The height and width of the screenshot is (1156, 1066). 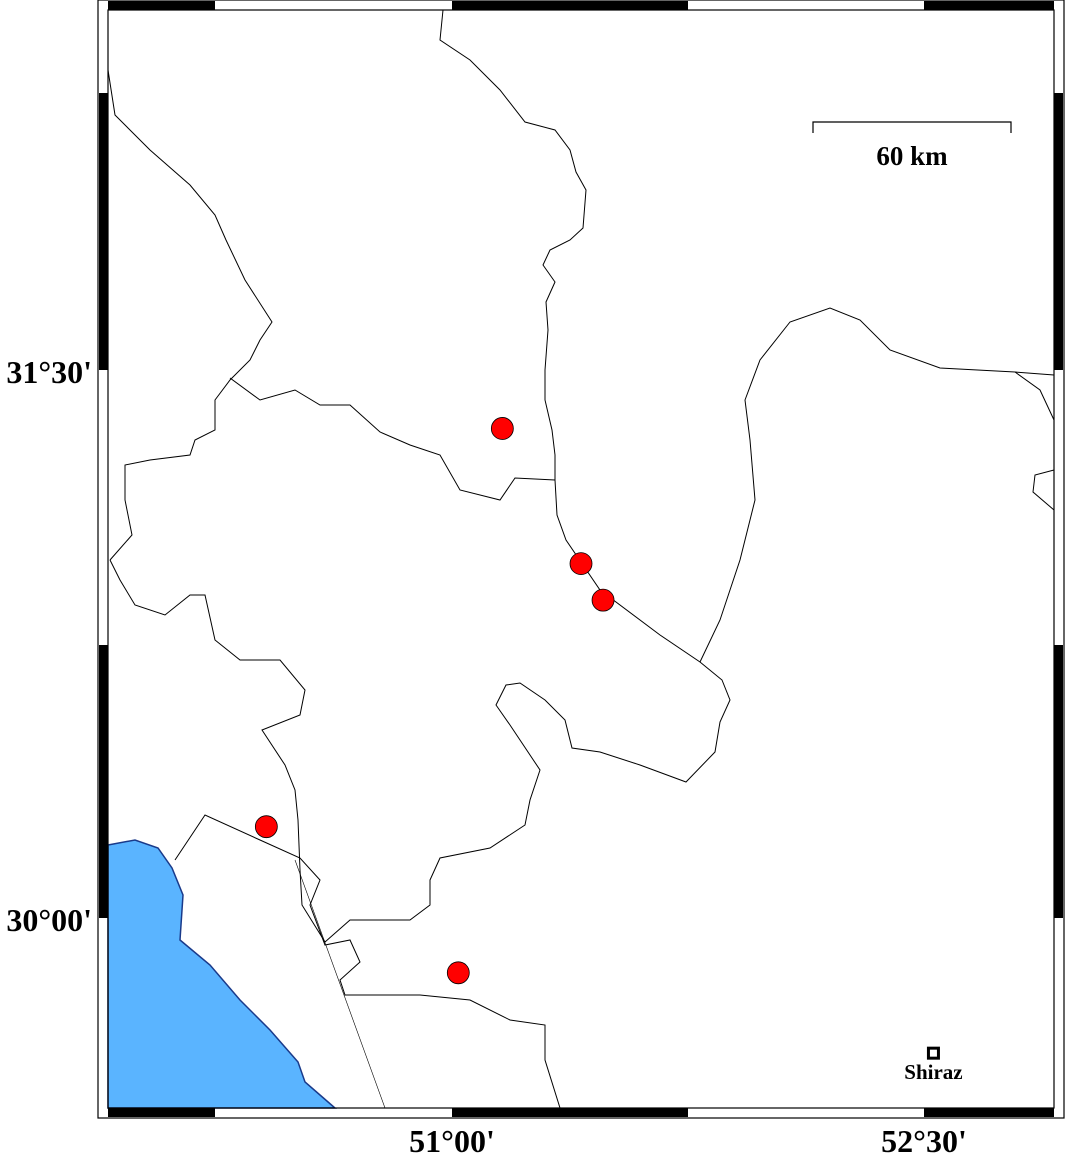 I want to click on scale-bar-line, so click(x=912, y=127).